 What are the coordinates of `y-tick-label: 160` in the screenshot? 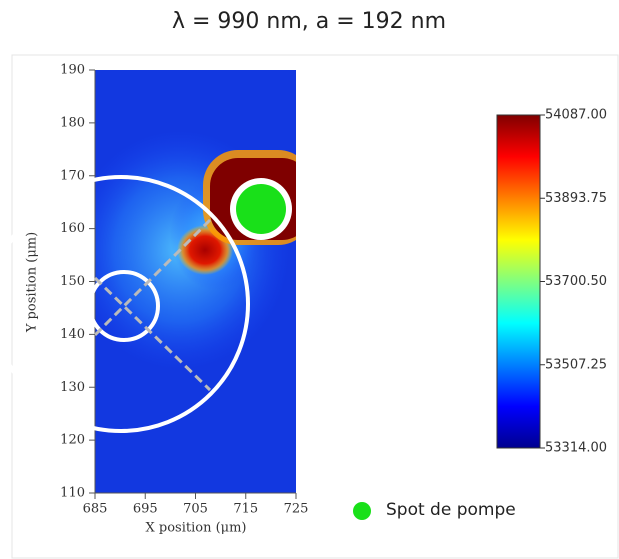 It's located at (72, 228).